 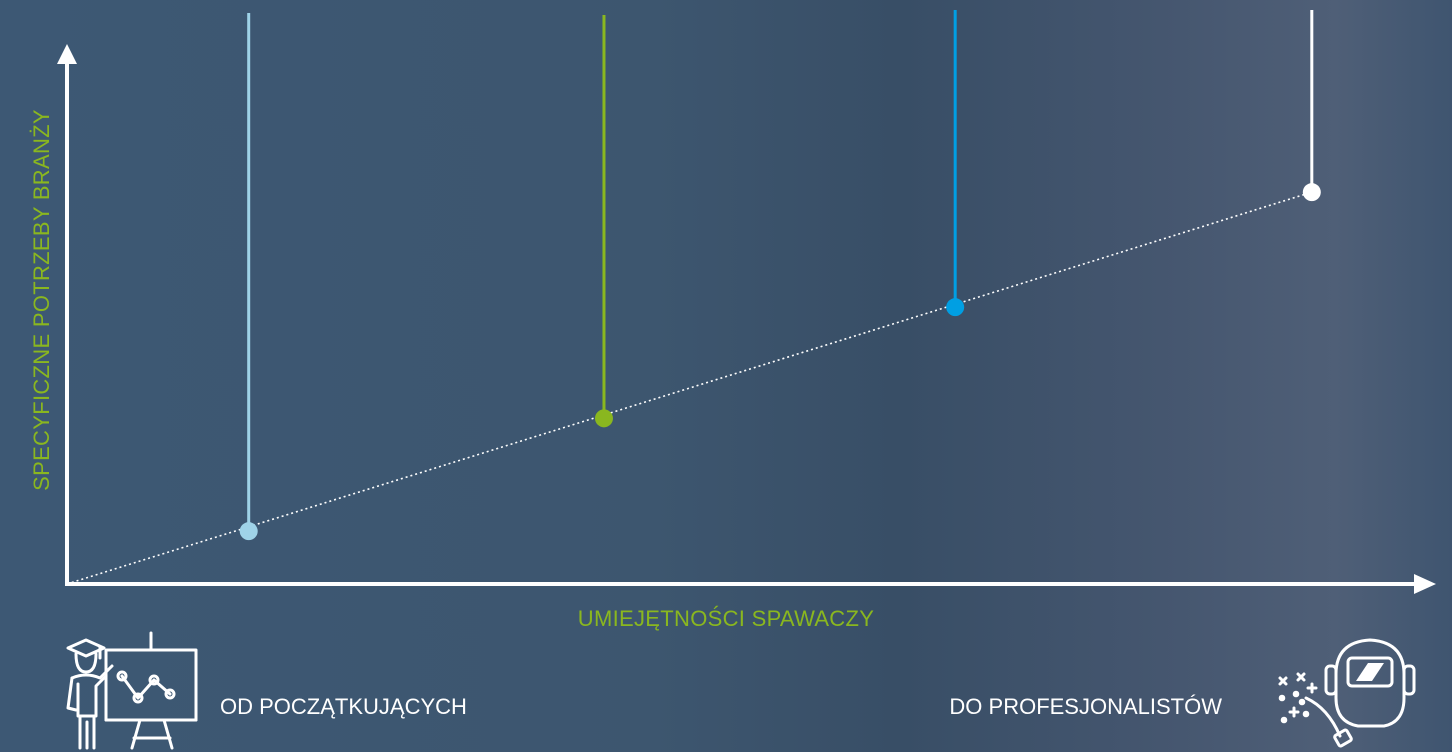 I want to click on x-axis, so click(x=751, y=584).